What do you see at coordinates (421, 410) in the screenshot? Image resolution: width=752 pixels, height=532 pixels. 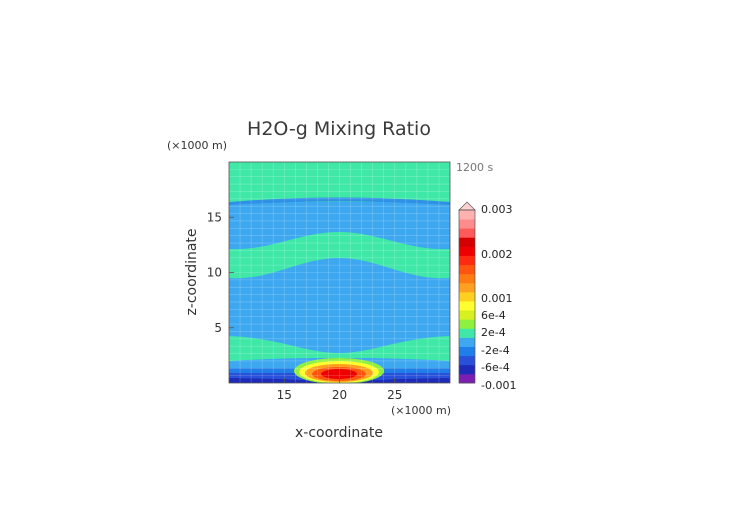 I see `x-unit-label: (×1000 m)` at bounding box center [421, 410].